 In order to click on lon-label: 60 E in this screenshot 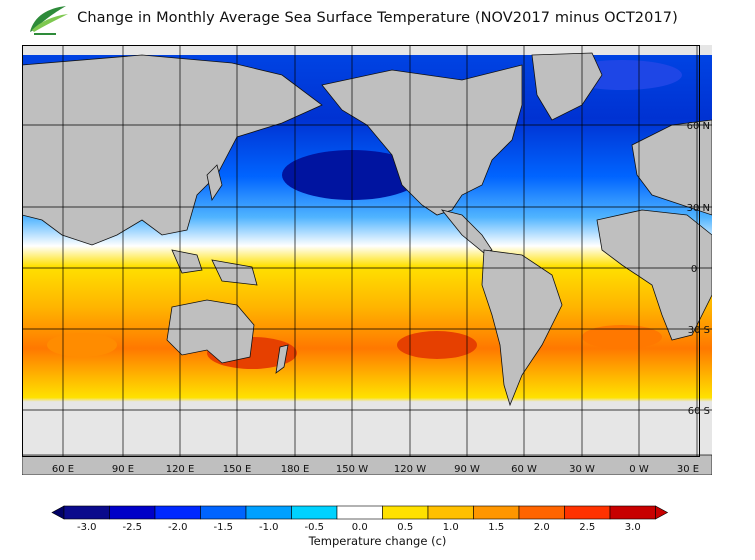, I will do `click(63, 469)`.